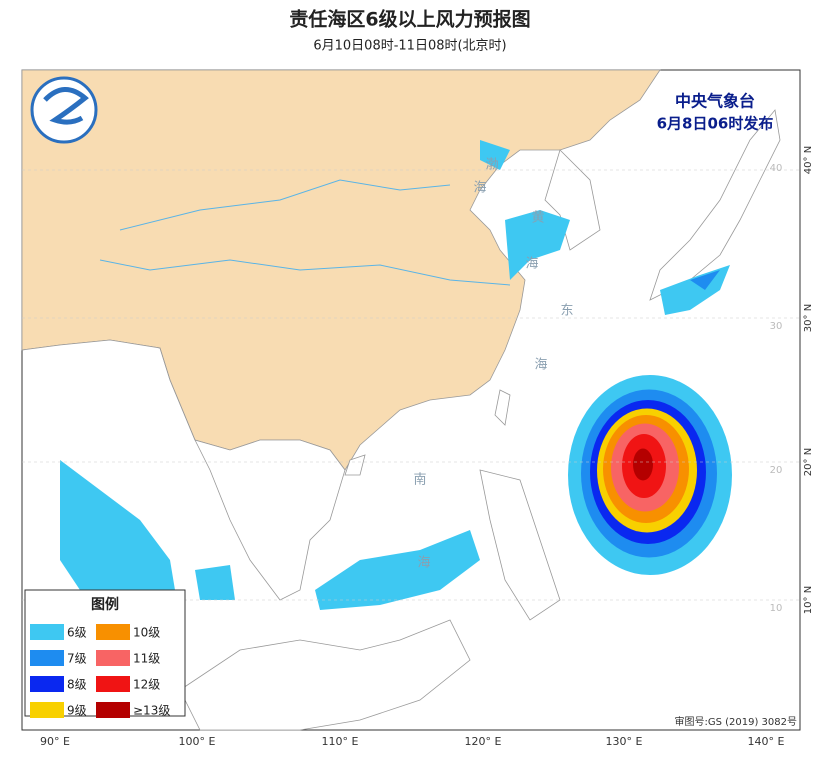  Describe the element at coordinates (77, 633) in the screenshot. I see `legend-label: 6级` at that location.